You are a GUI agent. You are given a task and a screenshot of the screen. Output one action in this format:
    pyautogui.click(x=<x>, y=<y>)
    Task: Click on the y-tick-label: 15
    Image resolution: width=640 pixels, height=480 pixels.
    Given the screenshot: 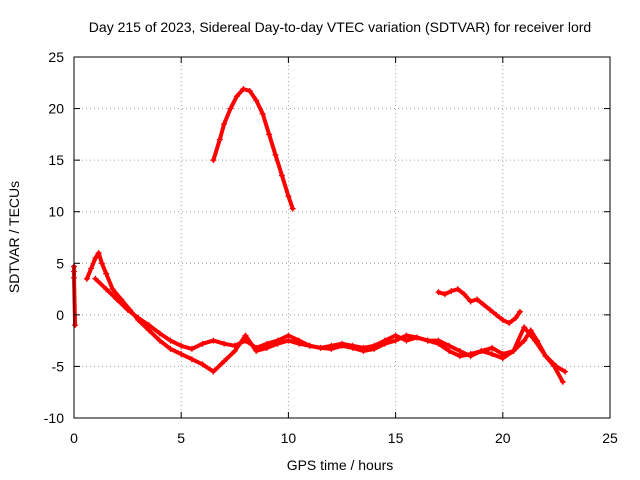 What is the action you would take?
    pyautogui.click(x=56, y=160)
    